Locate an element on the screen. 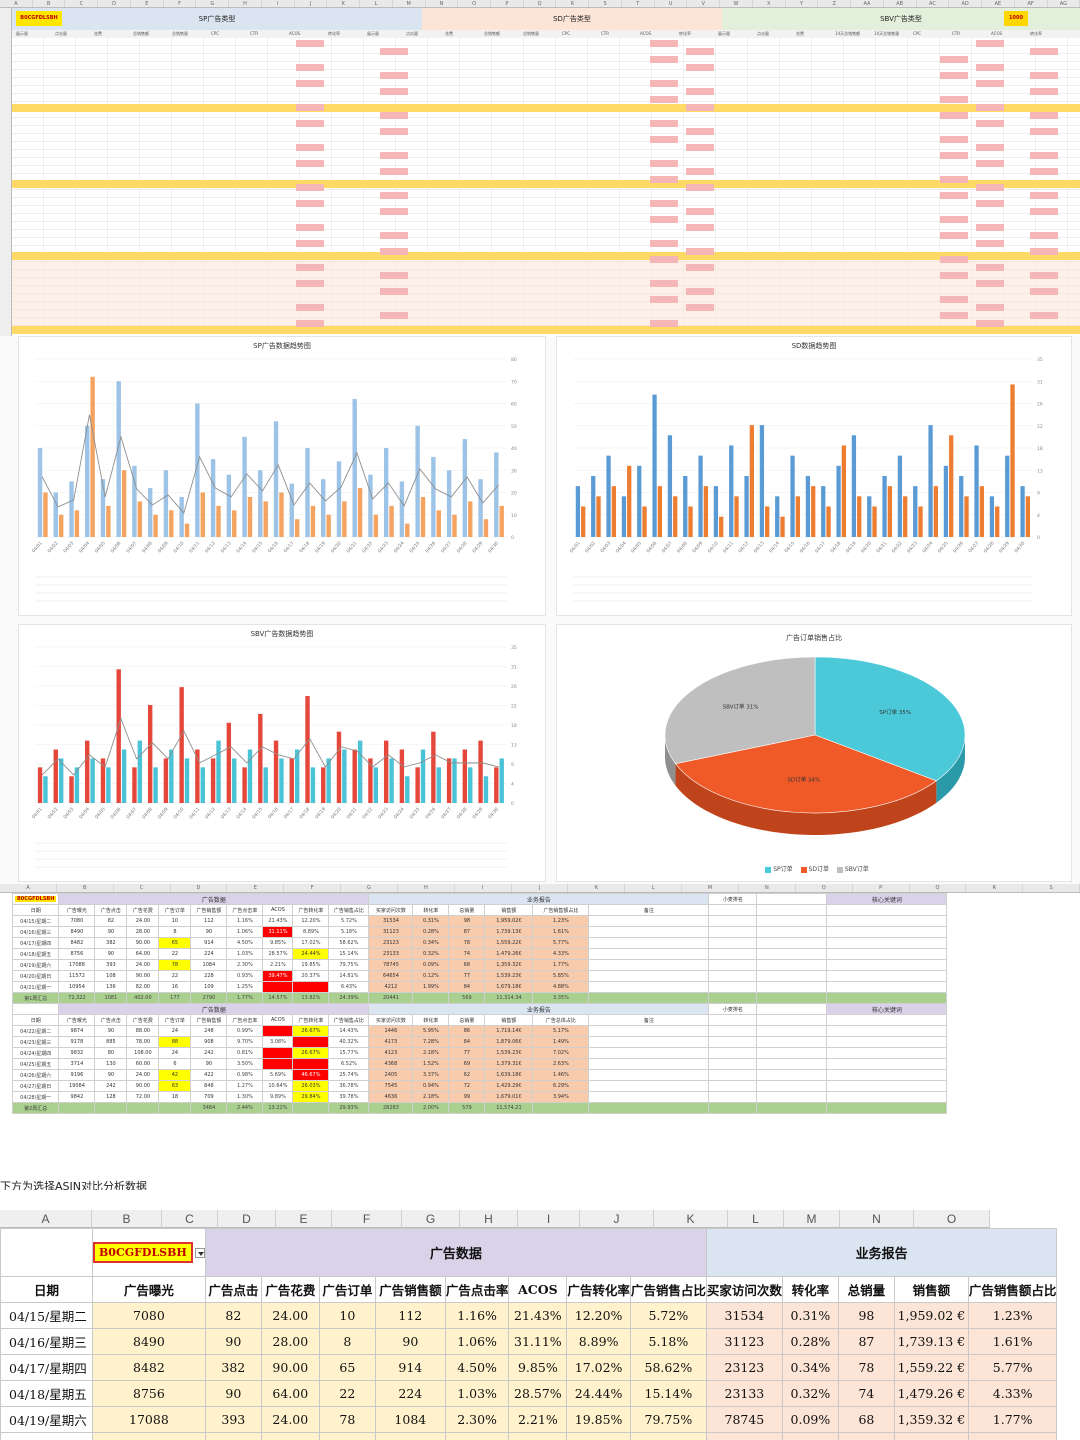 This screenshot has width=1080, height=1440. table-cell: 112 is located at coordinates (410, 1315).